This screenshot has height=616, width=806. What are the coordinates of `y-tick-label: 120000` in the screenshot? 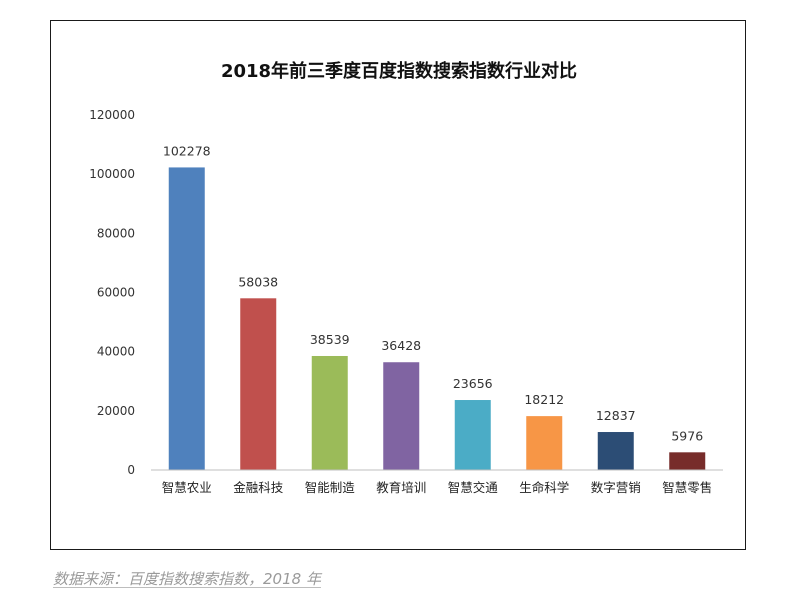 It's located at (112, 115).